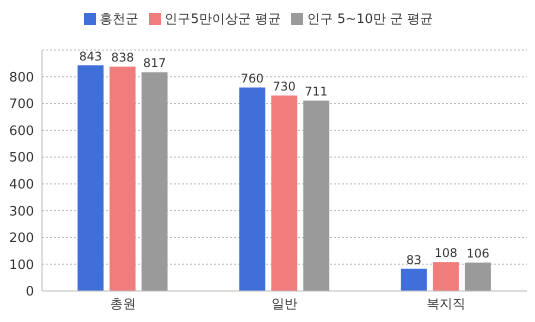 This screenshot has width=535, height=322. Describe the element at coordinates (316, 91) in the screenshot. I see `data-label: 711` at that location.